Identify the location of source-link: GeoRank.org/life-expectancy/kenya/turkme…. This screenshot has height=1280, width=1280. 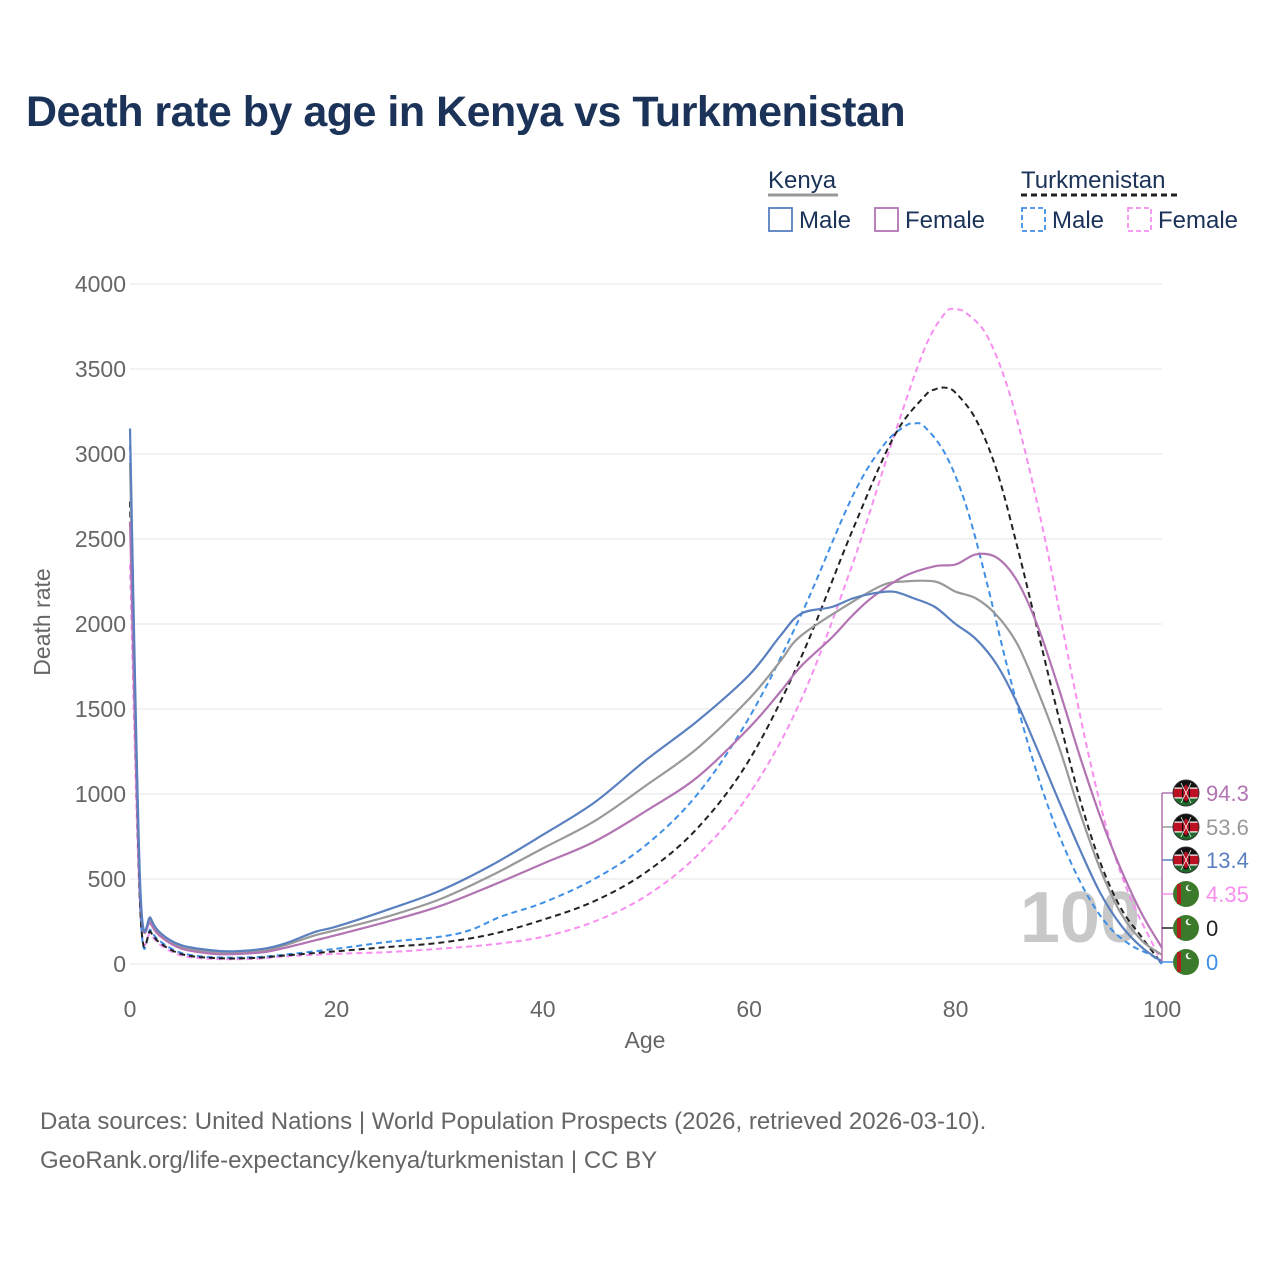
(349, 1160).